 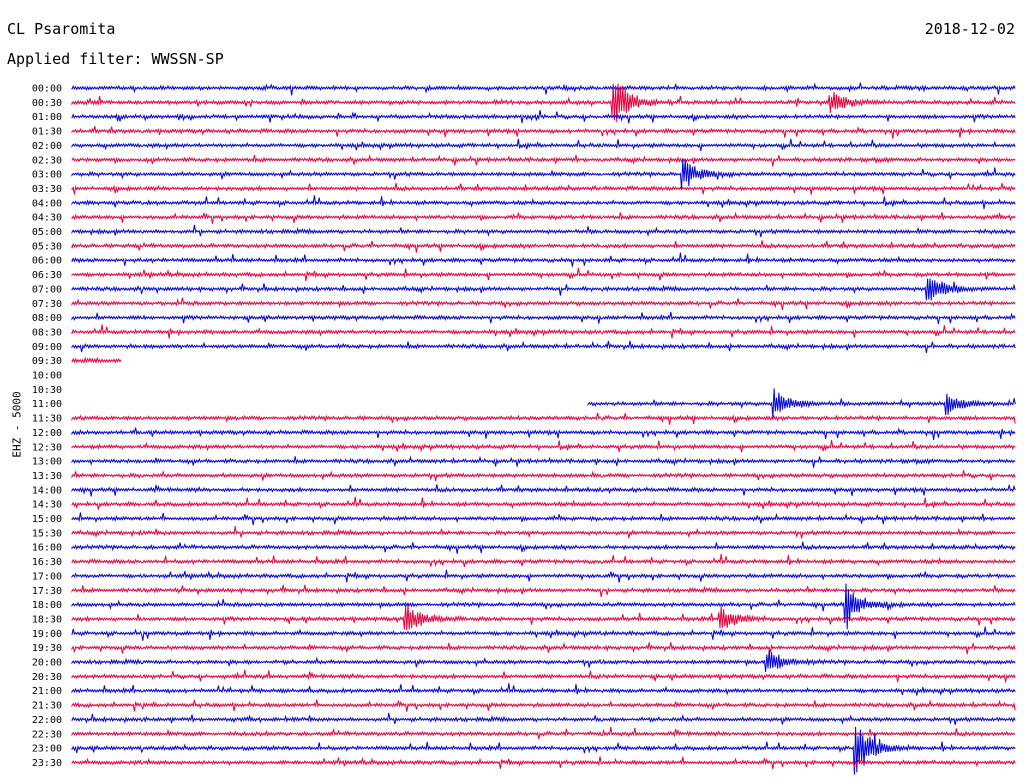 What do you see at coordinates (47, 275) in the screenshot?
I see `row-time-label: 06:30` at bounding box center [47, 275].